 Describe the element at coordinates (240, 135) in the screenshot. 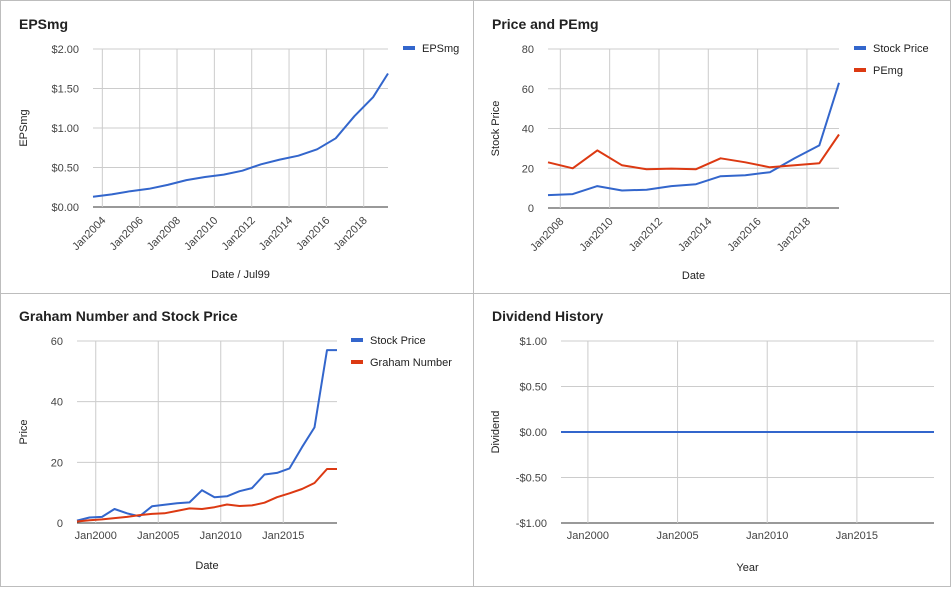

I see `series-line-epsmg` at that location.